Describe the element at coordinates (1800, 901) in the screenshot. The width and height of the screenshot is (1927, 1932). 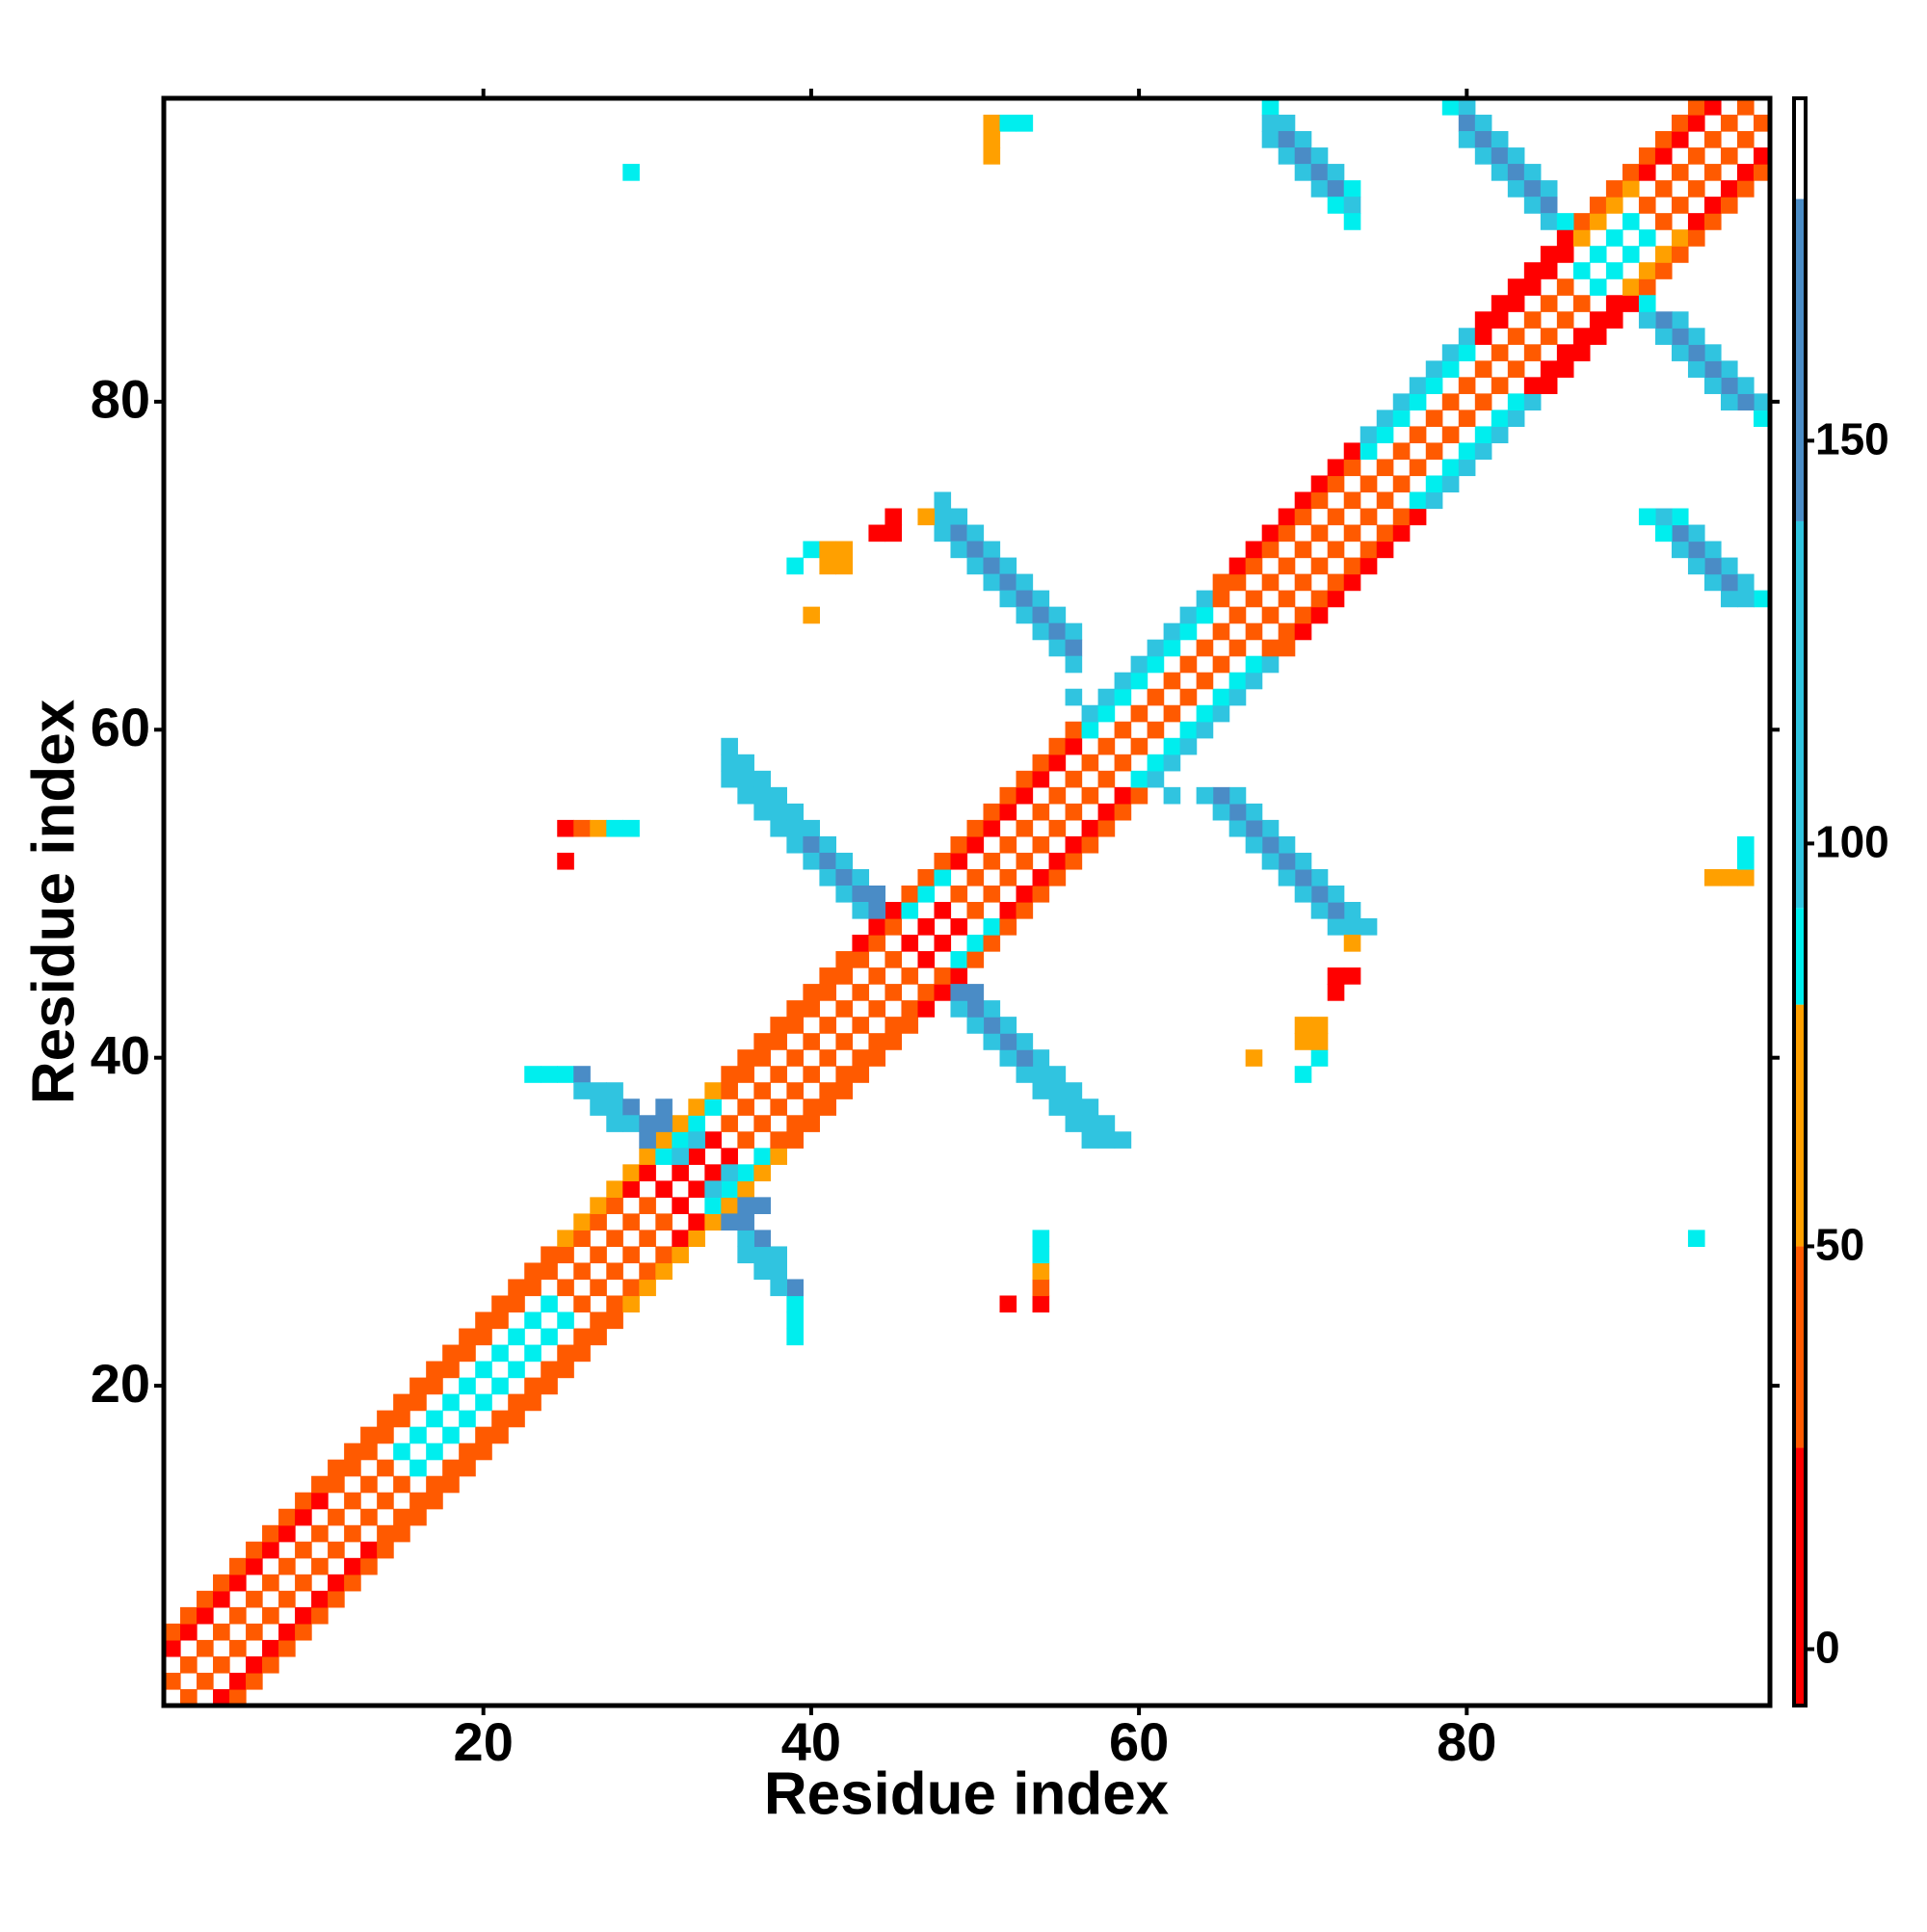
I see `colorbar-frame` at that location.